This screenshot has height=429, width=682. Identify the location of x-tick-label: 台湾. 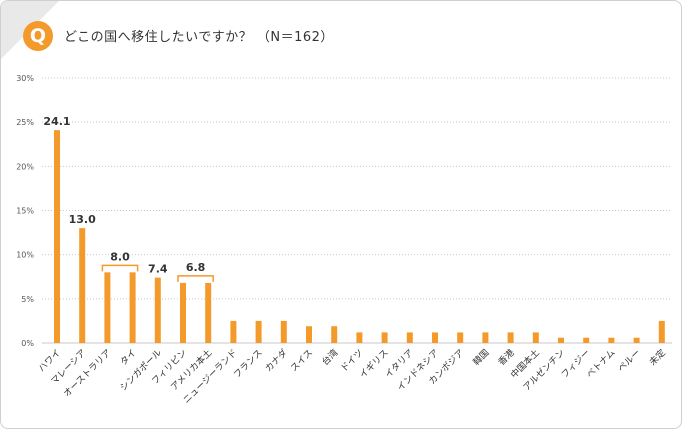
(329, 357).